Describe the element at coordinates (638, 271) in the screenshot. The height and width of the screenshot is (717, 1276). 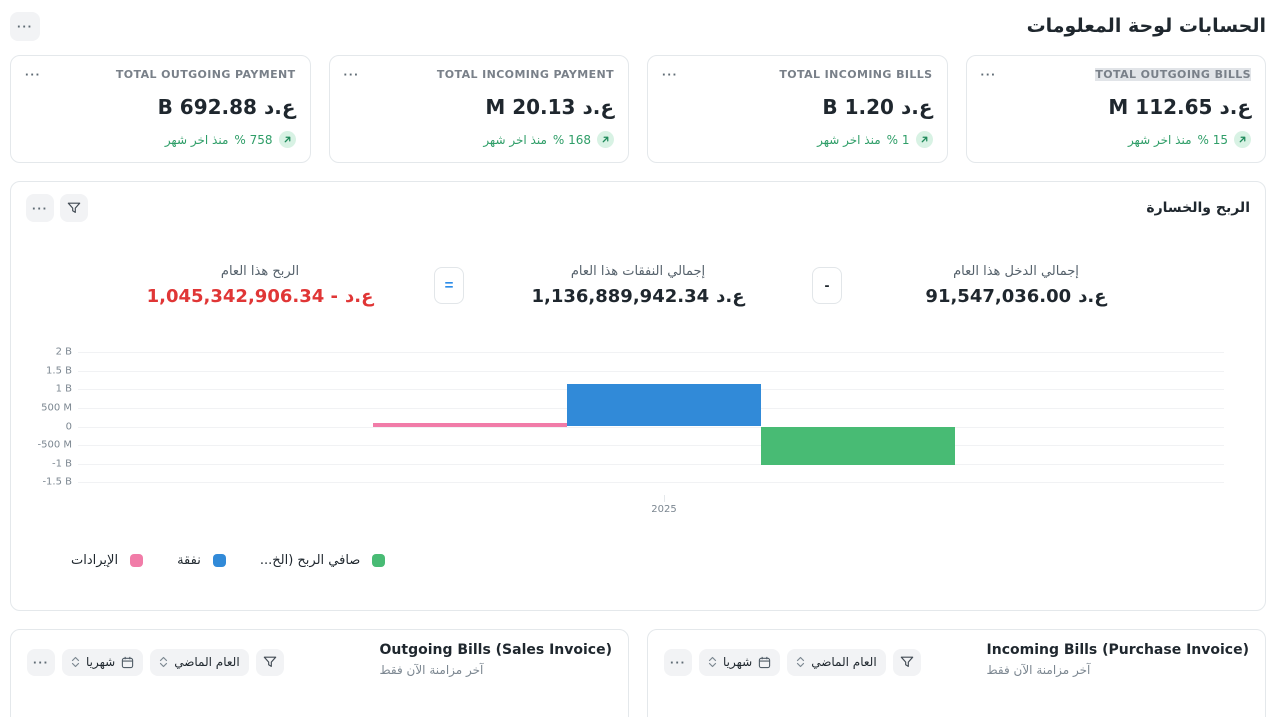
I see `stat-label: إجمالي النفقات هذا العام` at that location.